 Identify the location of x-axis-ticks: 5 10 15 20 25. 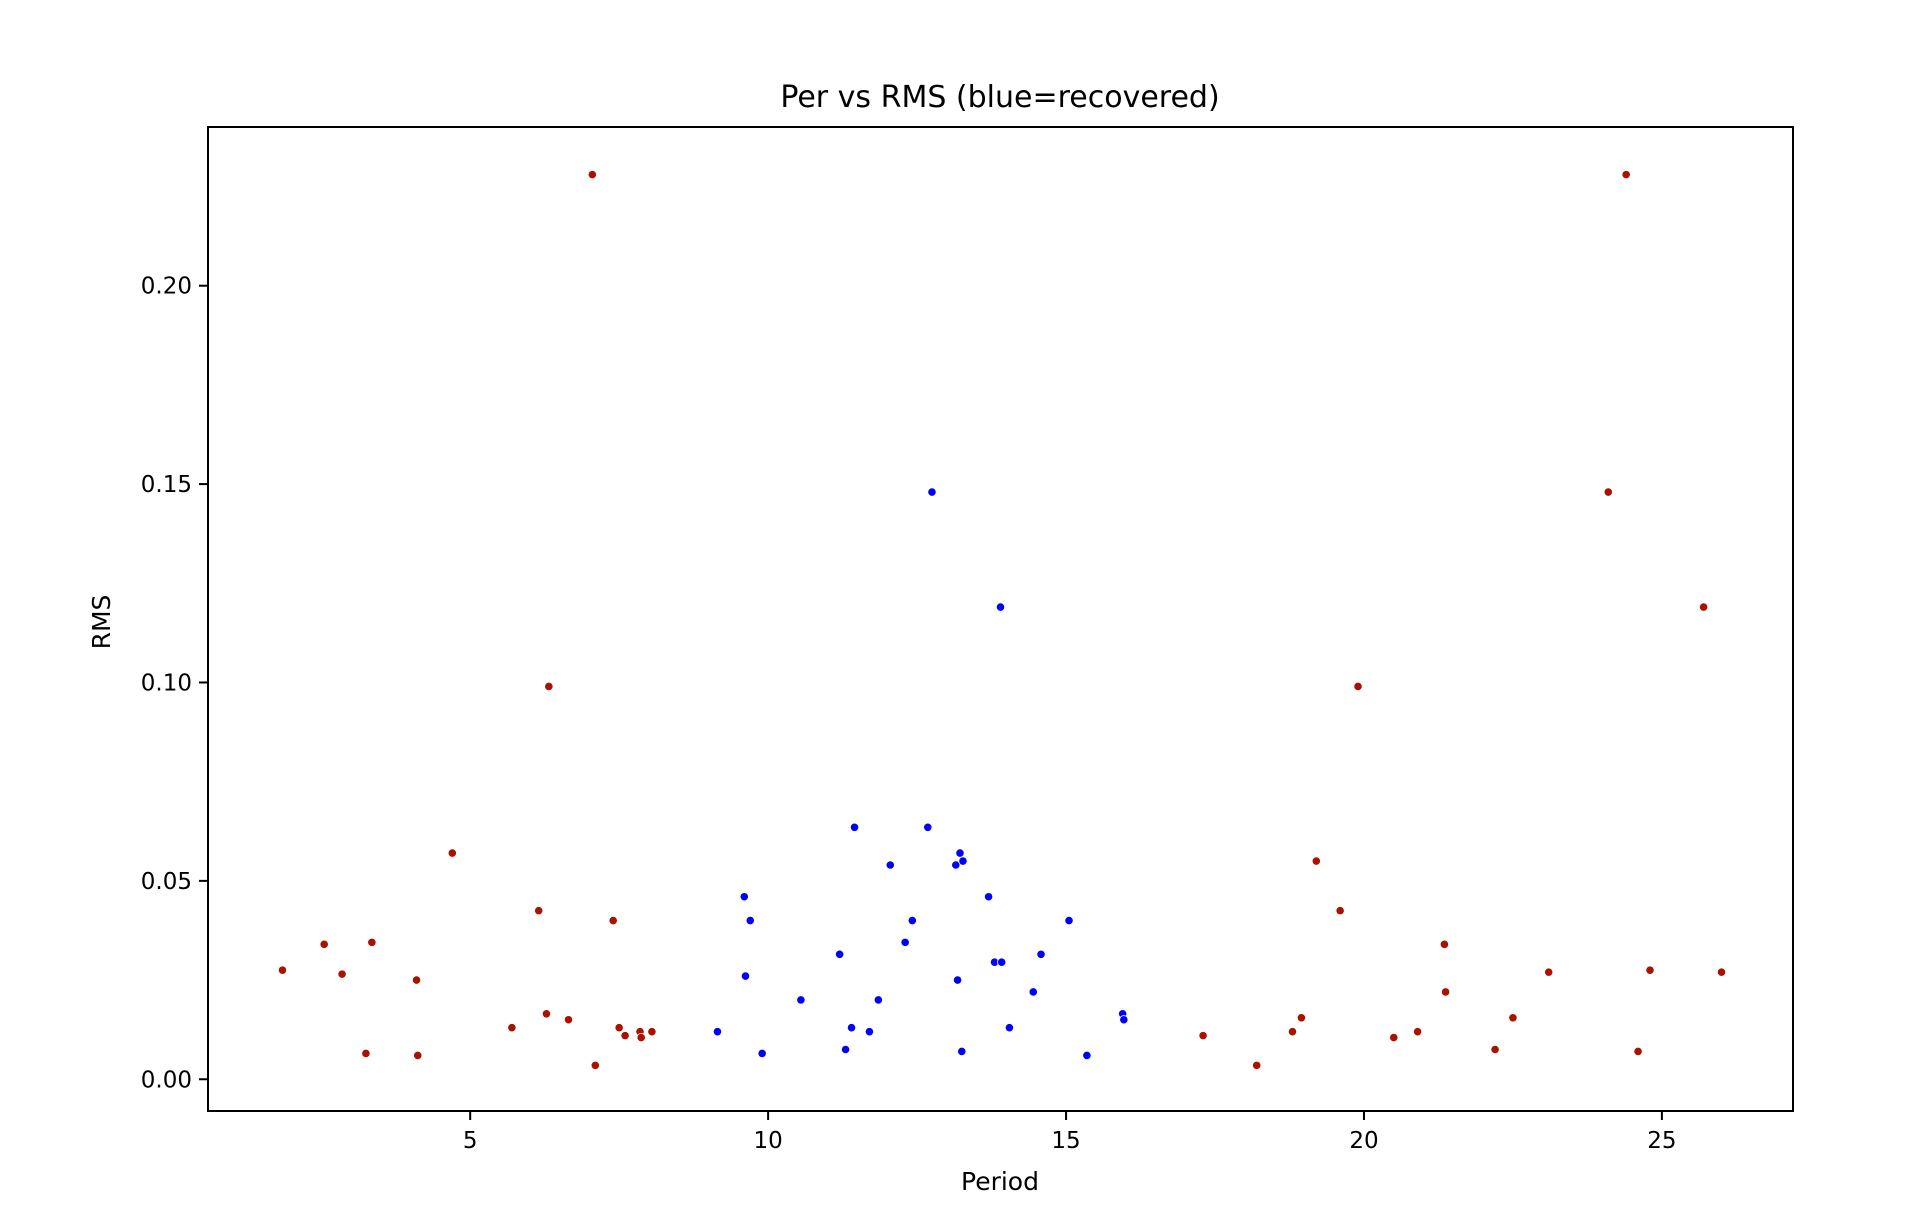
(1070, 1132).